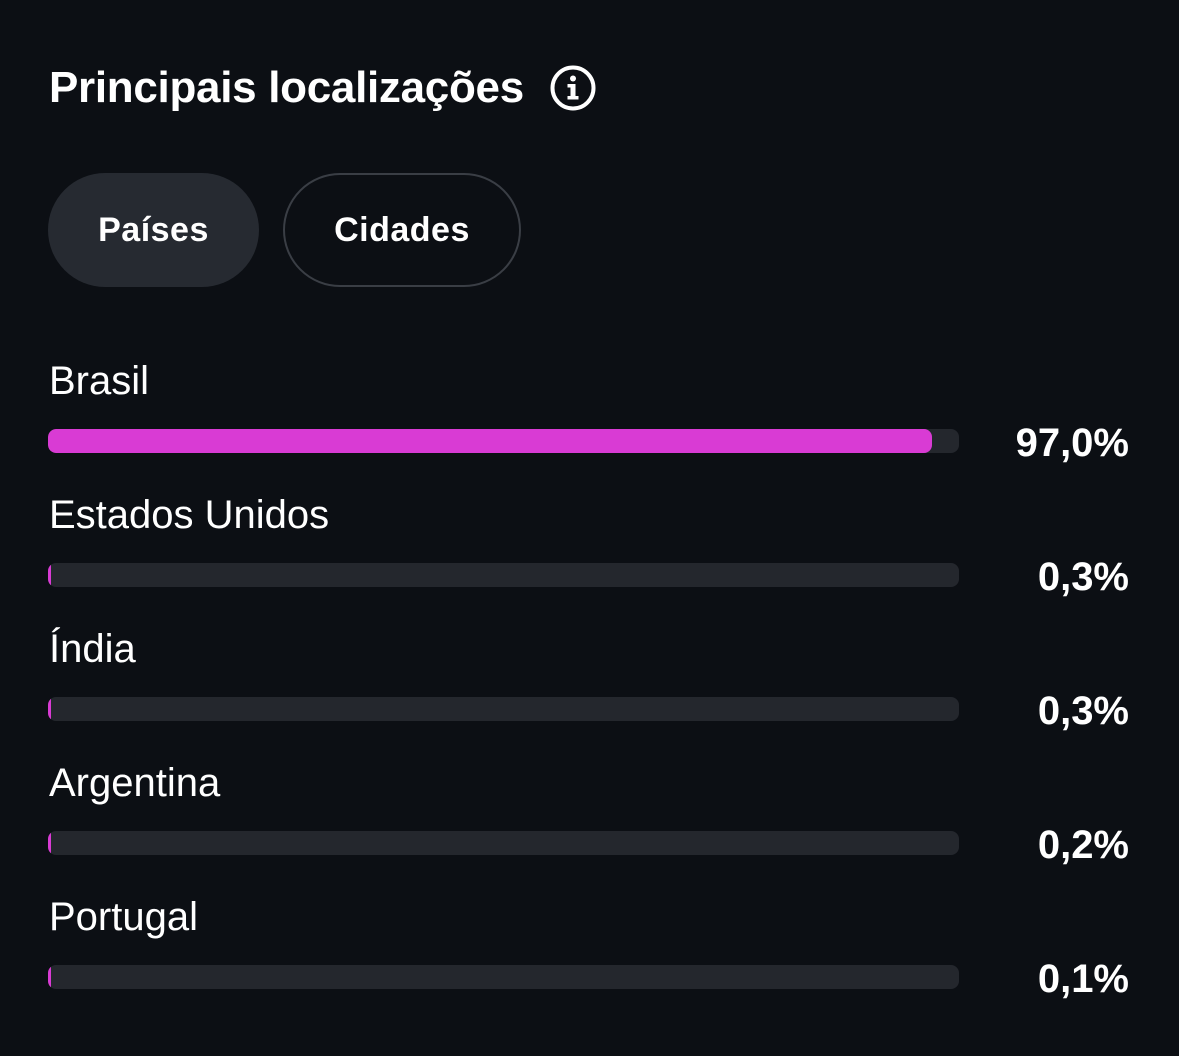  I want to click on tab-cidades: Cidades, so click(402, 230).